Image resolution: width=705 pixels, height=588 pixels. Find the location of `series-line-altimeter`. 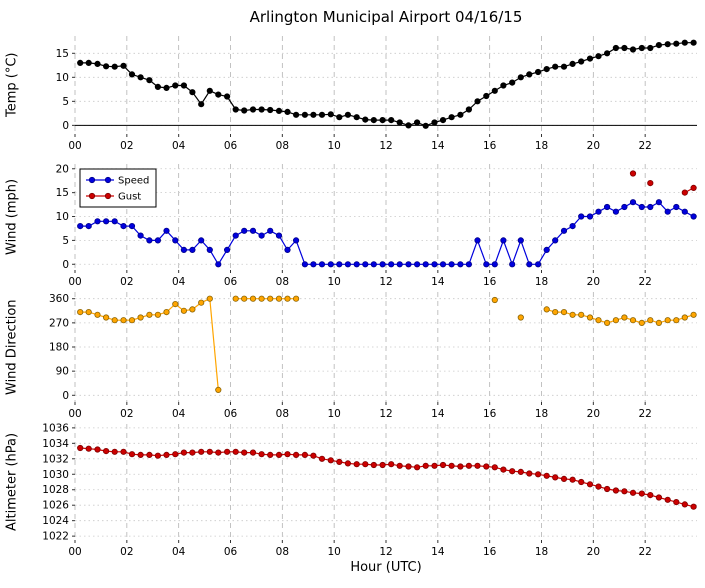

series-line-altimeter is located at coordinates (387, 477).